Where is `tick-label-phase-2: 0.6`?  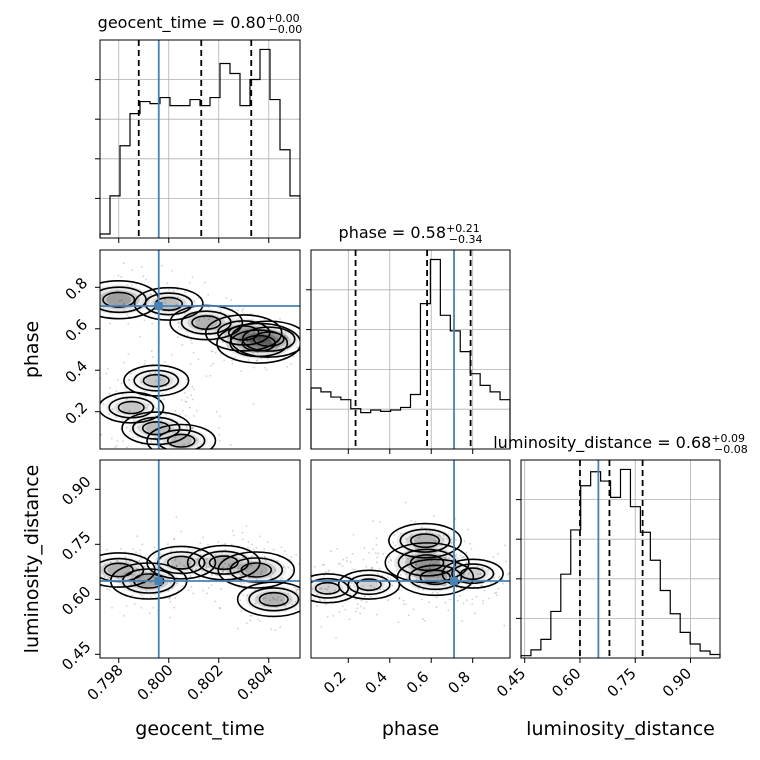
tick-label-phase-2: 0.6 is located at coordinates (77, 330).